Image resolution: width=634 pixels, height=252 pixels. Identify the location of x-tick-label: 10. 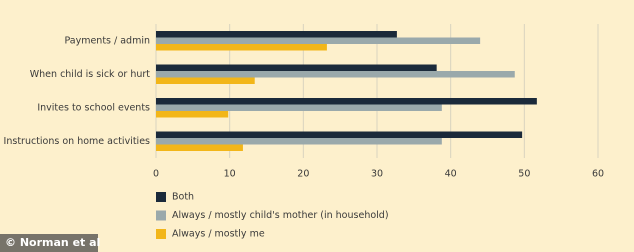
(230, 174).